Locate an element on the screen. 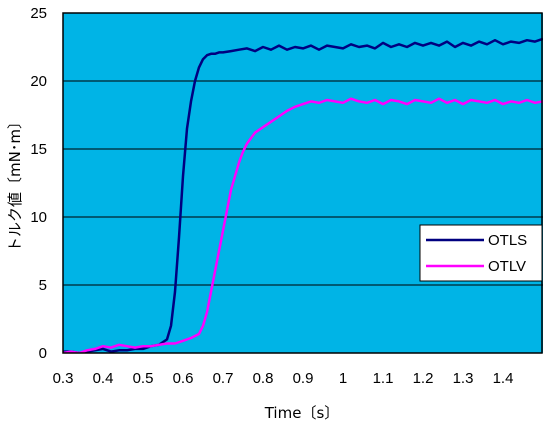 Image resolution: width=543 pixels, height=428 pixels. x-tick-label: 0.7 is located at coordinates (223, 378).